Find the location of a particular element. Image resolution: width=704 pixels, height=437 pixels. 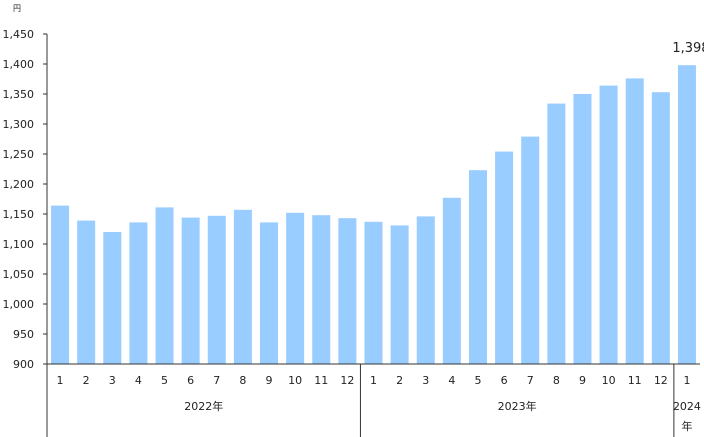

y-tick-label: 1,400 is located at coordinates (19, 64).